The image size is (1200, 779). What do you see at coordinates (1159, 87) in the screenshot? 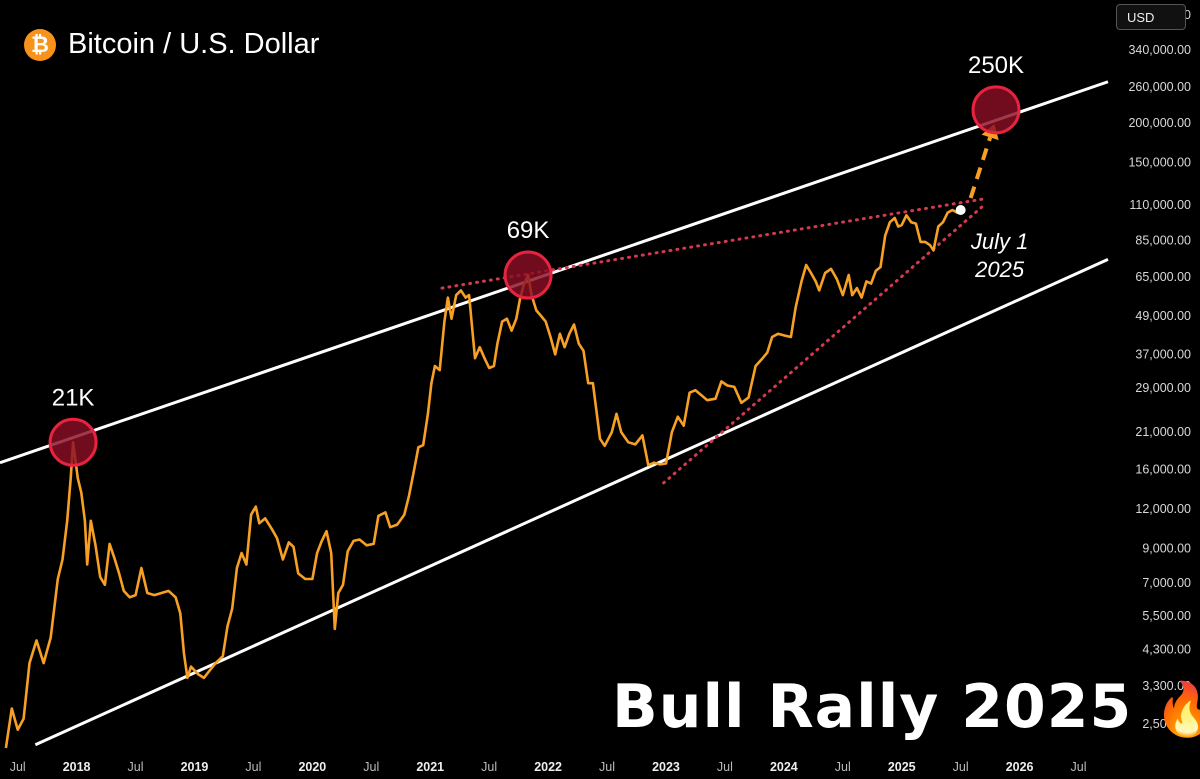
I see `y-tick-label: 260,000.00` at bounding box center [1159, 87].